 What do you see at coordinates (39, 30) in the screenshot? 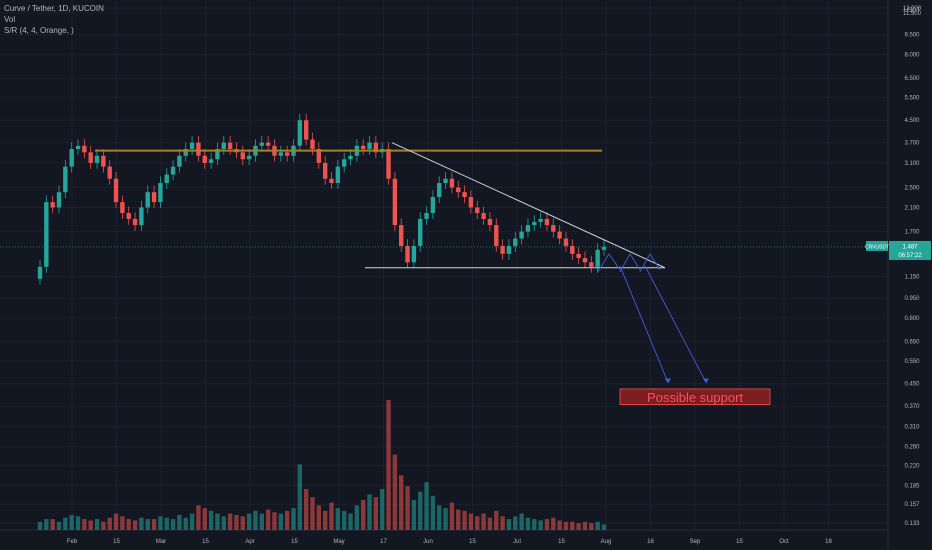
I see `legend-sr: S/R (4, 4, Orange, )` at bounding box center [39, 30].